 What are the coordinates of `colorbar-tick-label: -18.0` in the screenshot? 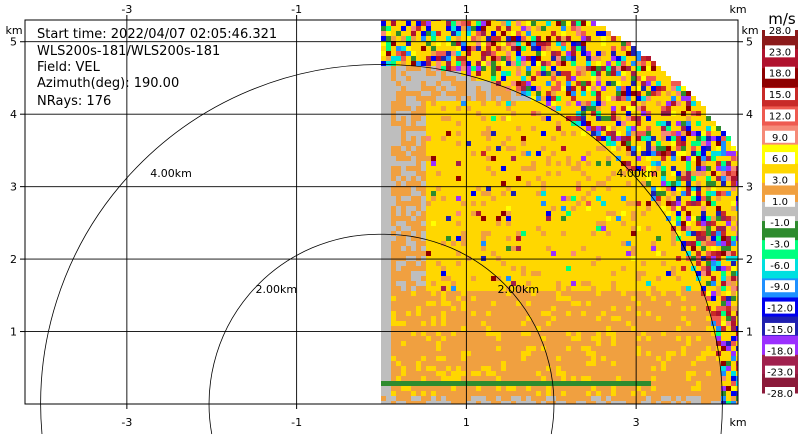 It's located at (780, 351).